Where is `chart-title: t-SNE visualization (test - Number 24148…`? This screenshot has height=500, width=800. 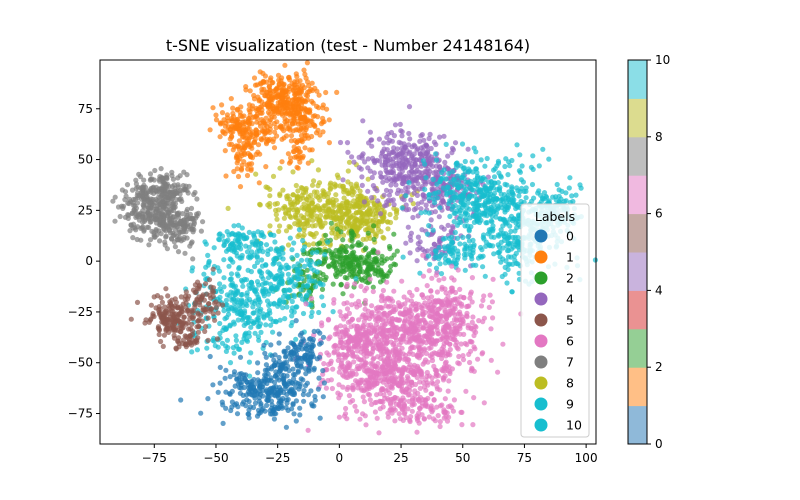 chart-title: t-SNE visualization (test - Number 24148… is located at coordinates (348, 45).